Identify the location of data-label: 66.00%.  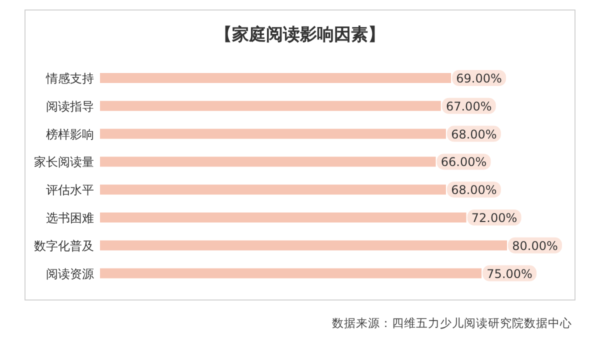
(463, 162).